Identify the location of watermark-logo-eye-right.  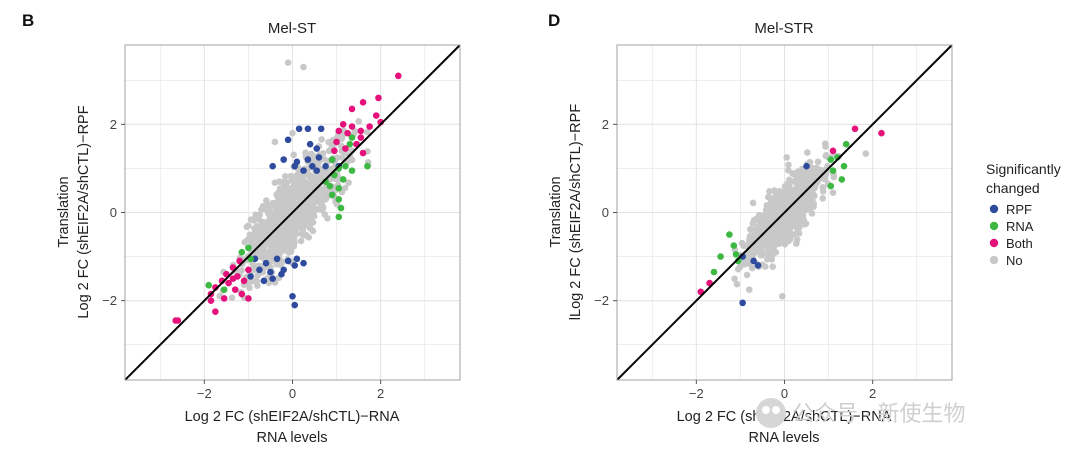
(776, 410).